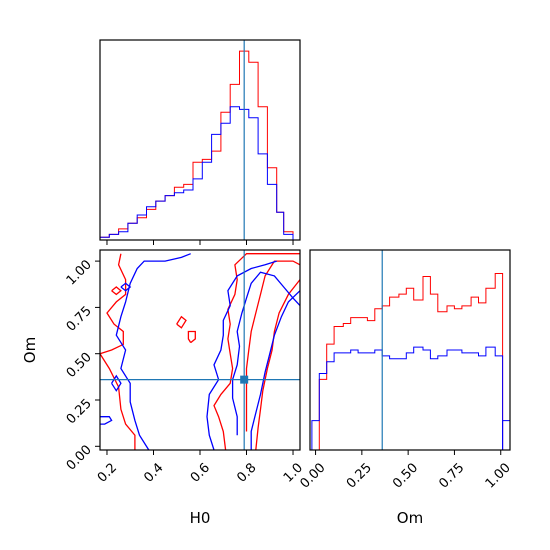 This screenshot has width=550, height=550. What do you see at coordinates (410, 518) in the screenshot?
I see `x-axis-label-om: Om` at bounding box center [410, 518].